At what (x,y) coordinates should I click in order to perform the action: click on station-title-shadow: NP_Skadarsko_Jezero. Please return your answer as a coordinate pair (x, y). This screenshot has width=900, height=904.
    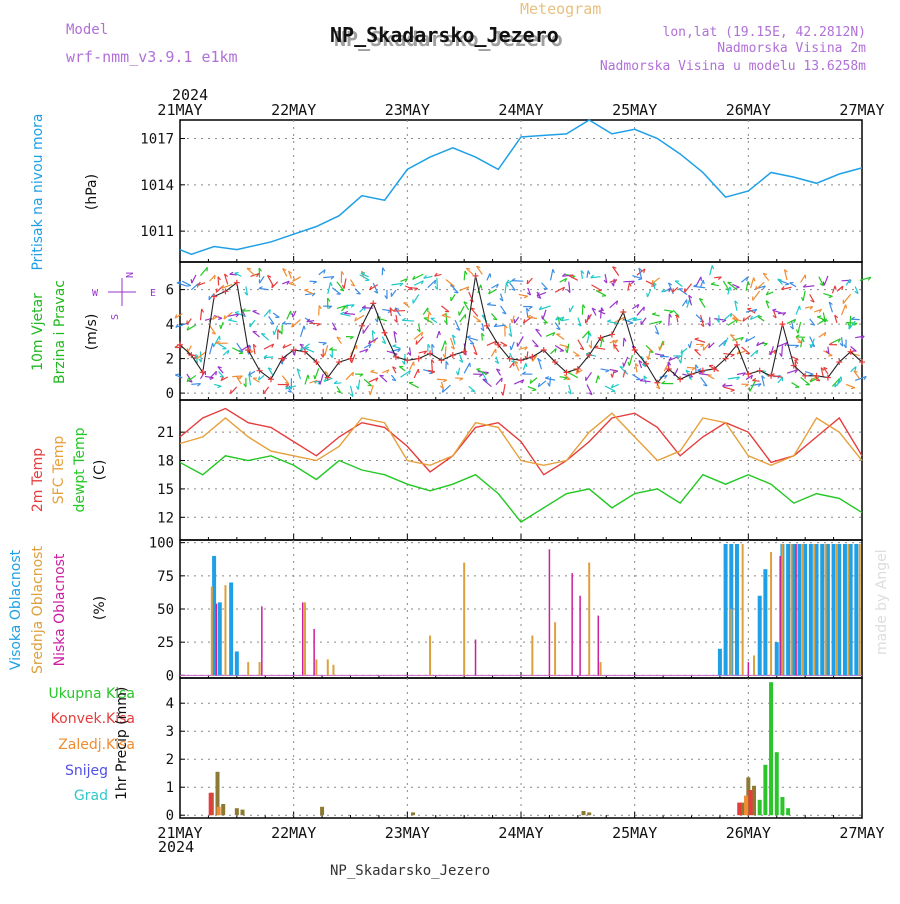
    Looking at the image, I should click on (444, 35).